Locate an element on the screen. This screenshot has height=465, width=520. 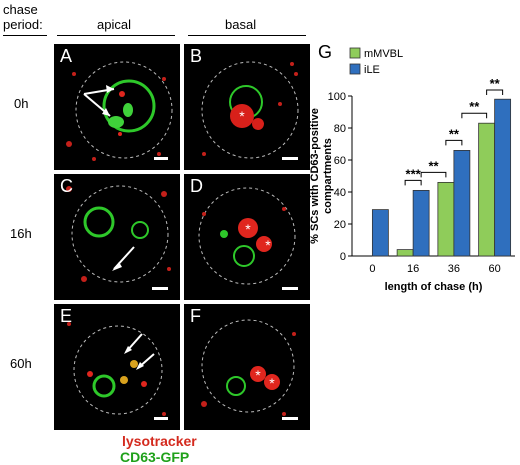
legend-swatch-iLE is located at coordinates (355, 69).